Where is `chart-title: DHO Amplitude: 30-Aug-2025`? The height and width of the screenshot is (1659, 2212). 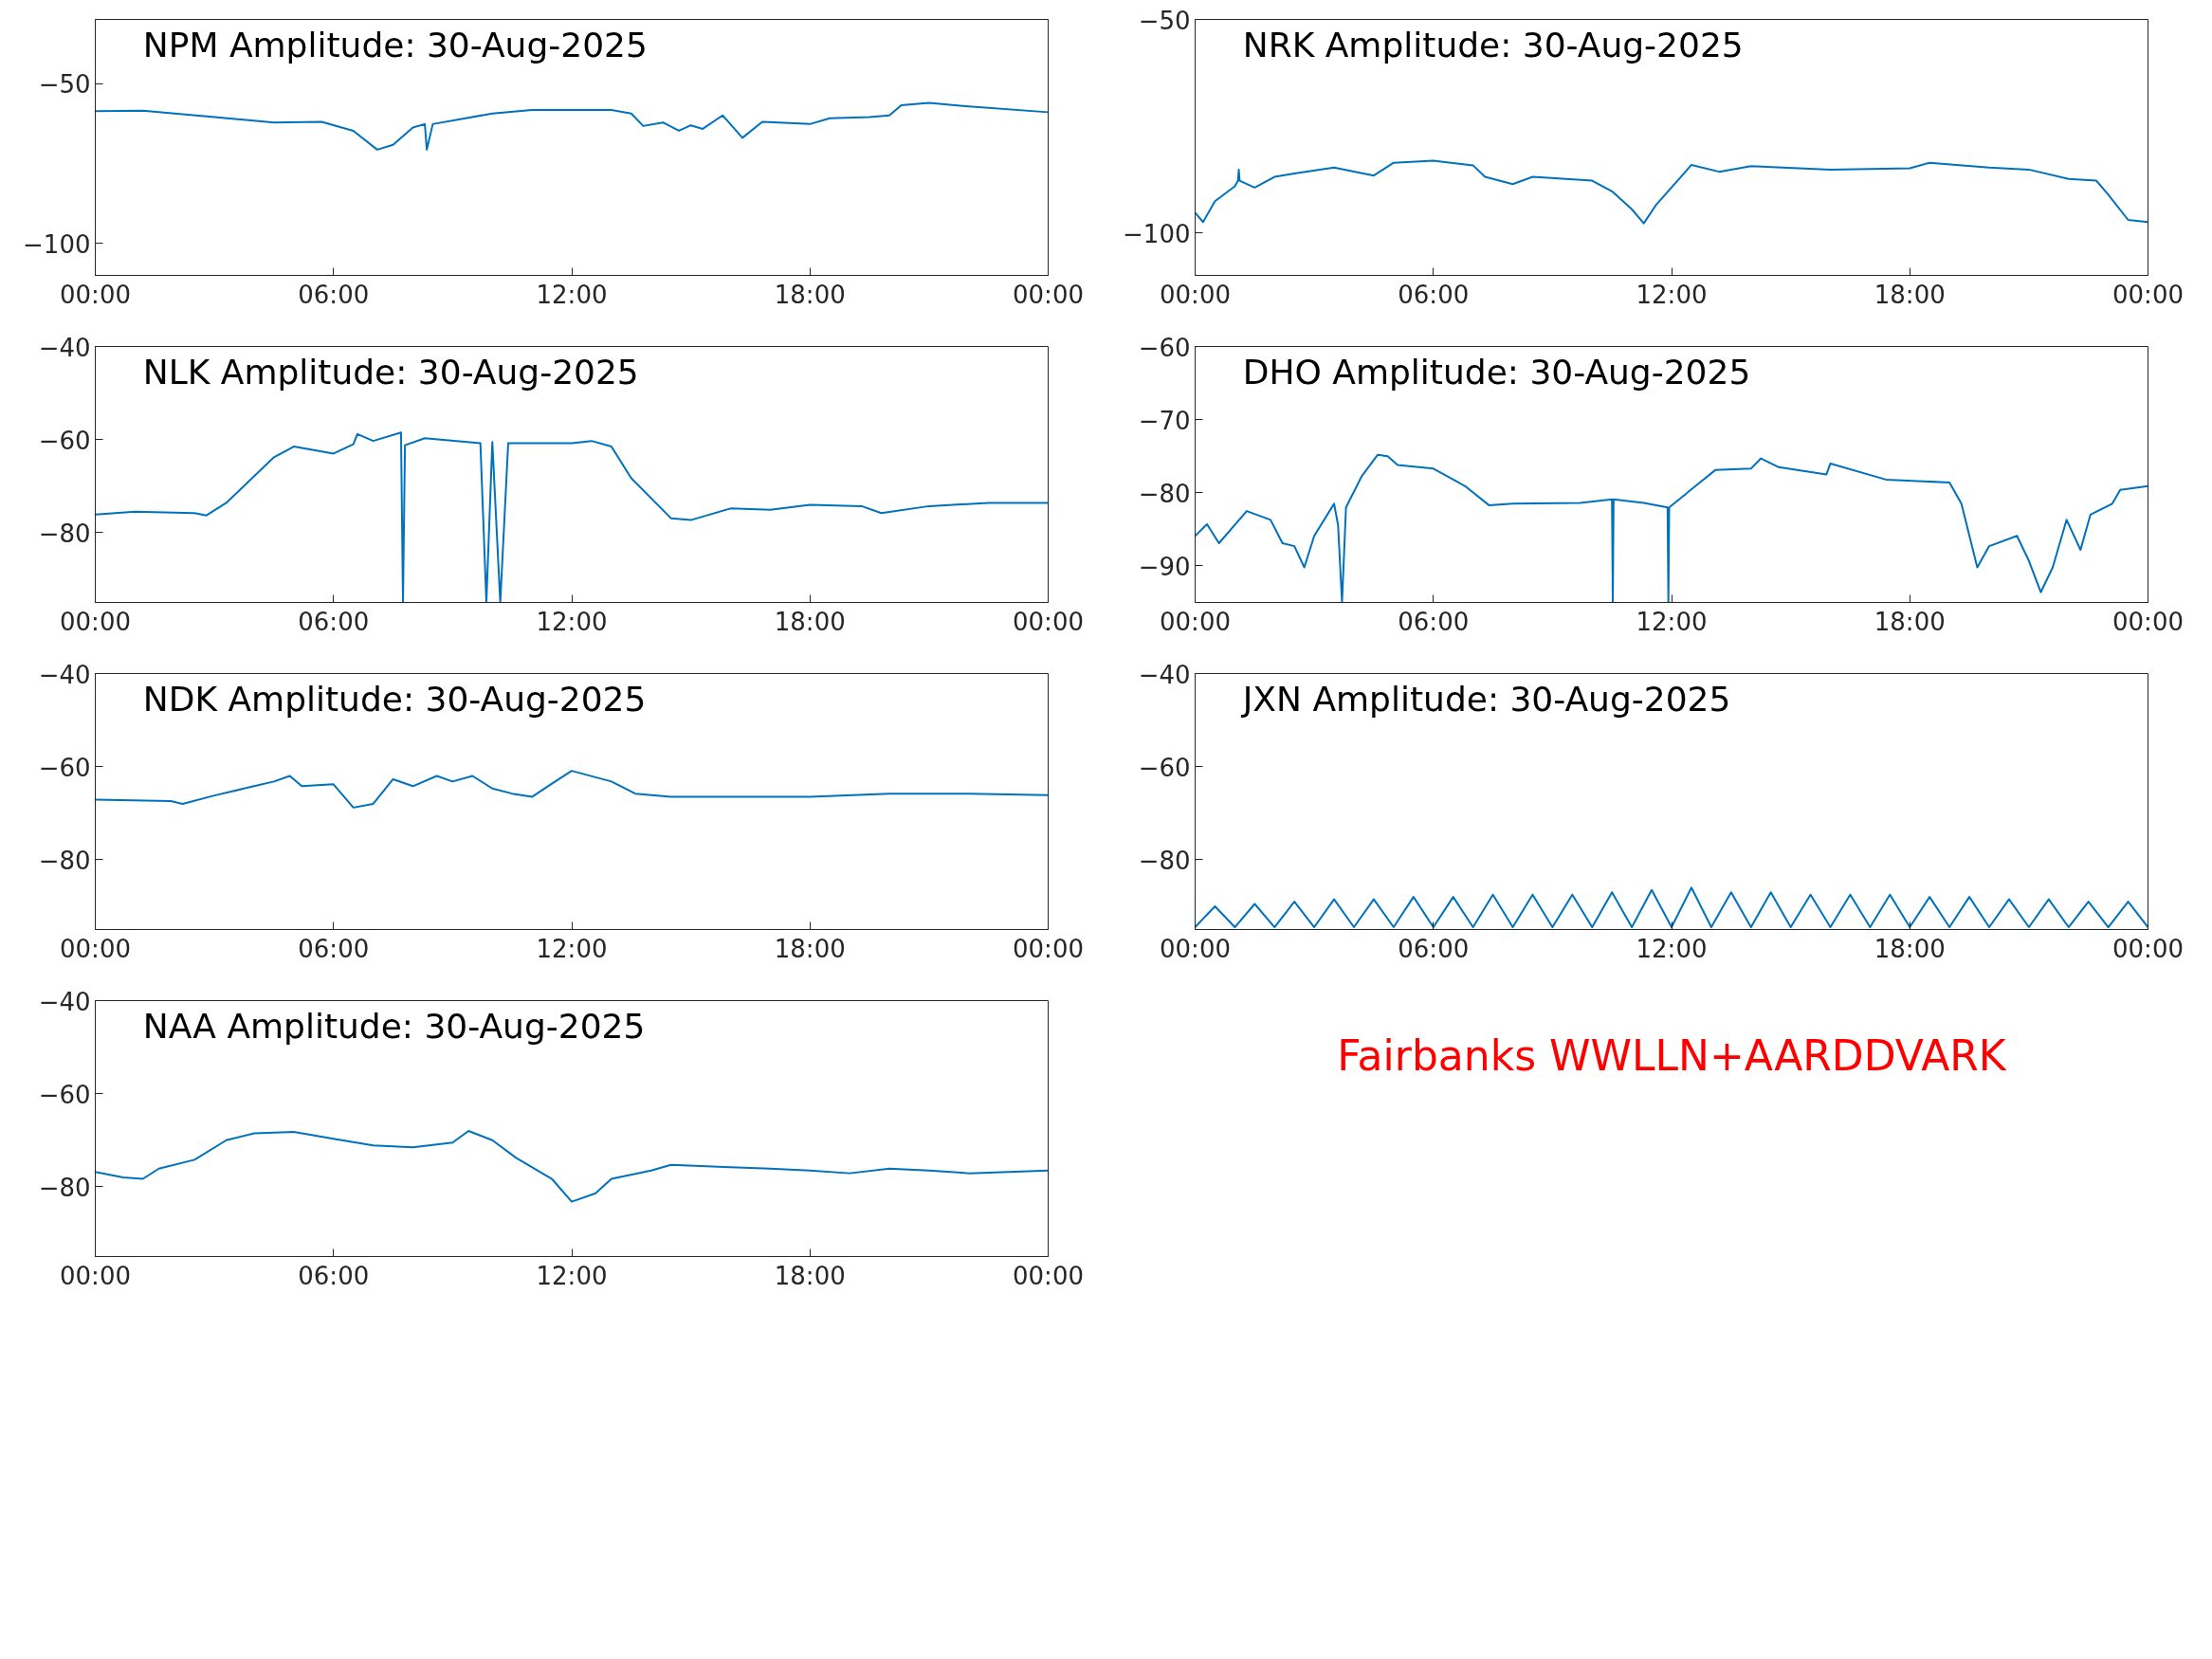 chart-title: DHO Amplitude: 30-Aug-2025 is located at coordinates (1496, 372).